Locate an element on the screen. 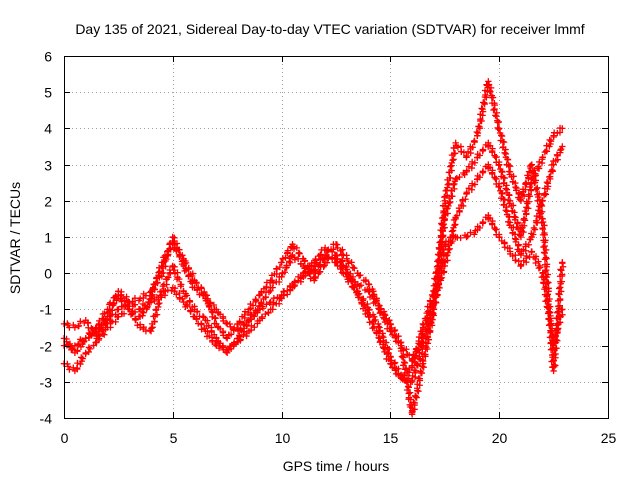  y-tick-label: 2 is located at coordinates (48, 202).